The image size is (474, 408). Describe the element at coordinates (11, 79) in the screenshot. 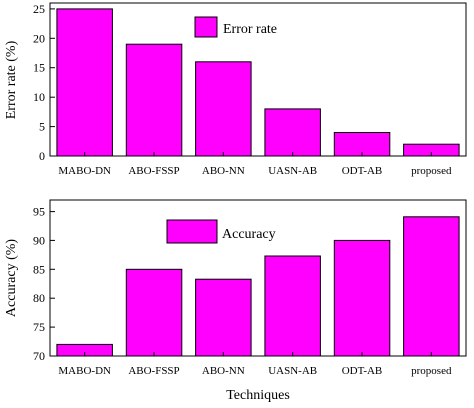

I see `y-axis-title: Error rate (%)` at that location.